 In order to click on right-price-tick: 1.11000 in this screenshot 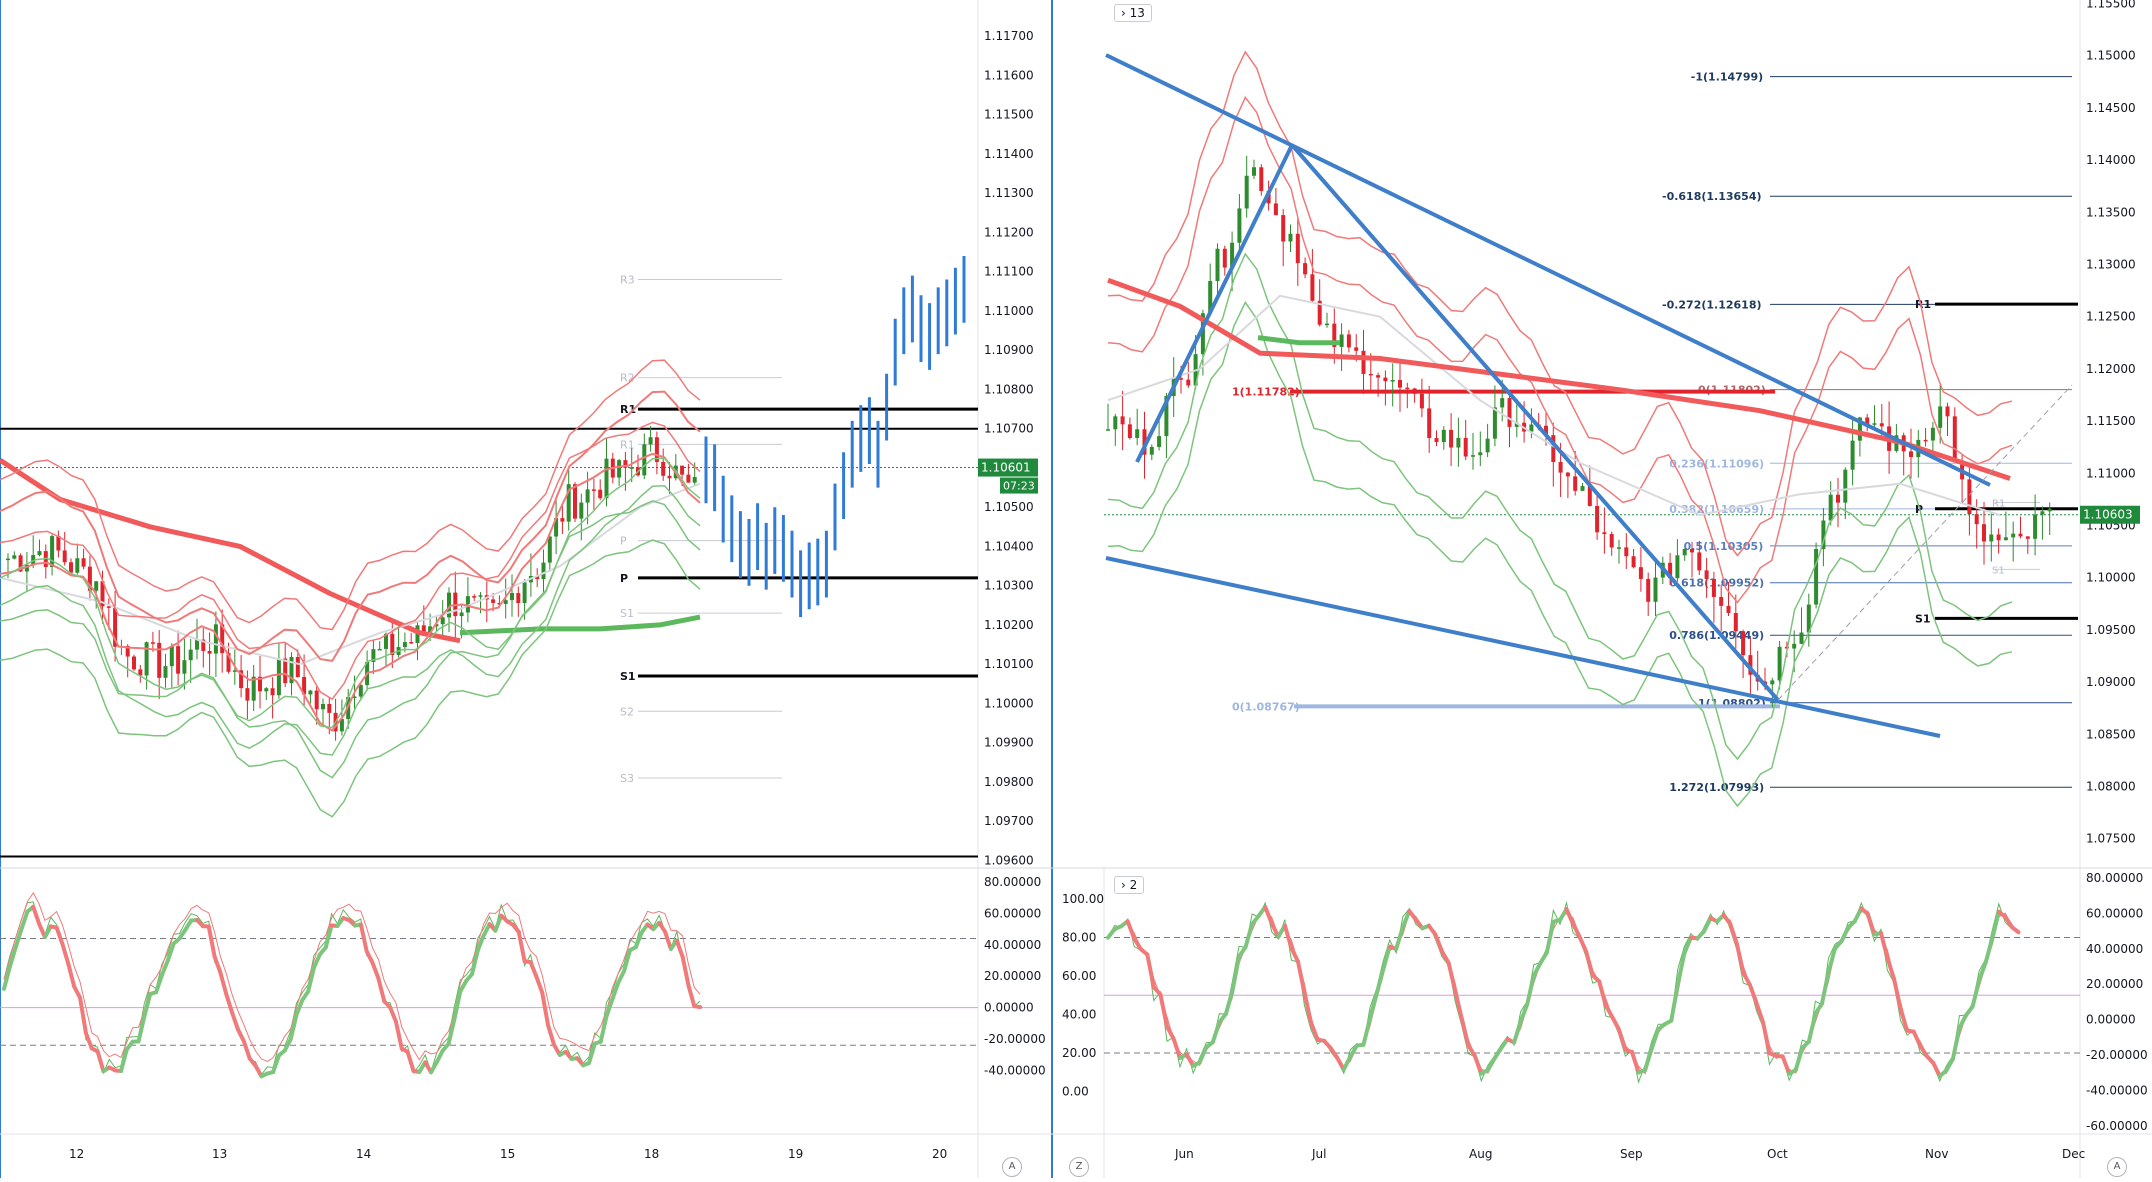, I will do `click(2111, 473)`.